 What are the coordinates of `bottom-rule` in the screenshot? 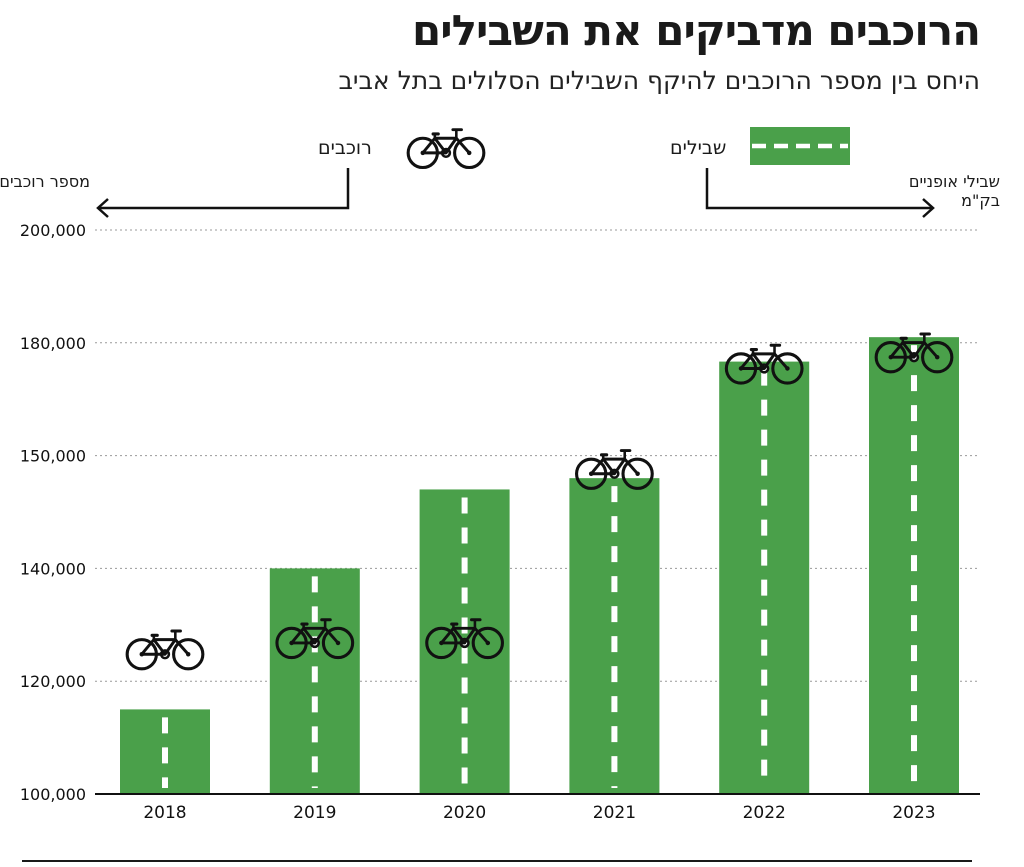 It's located at (497, 861).